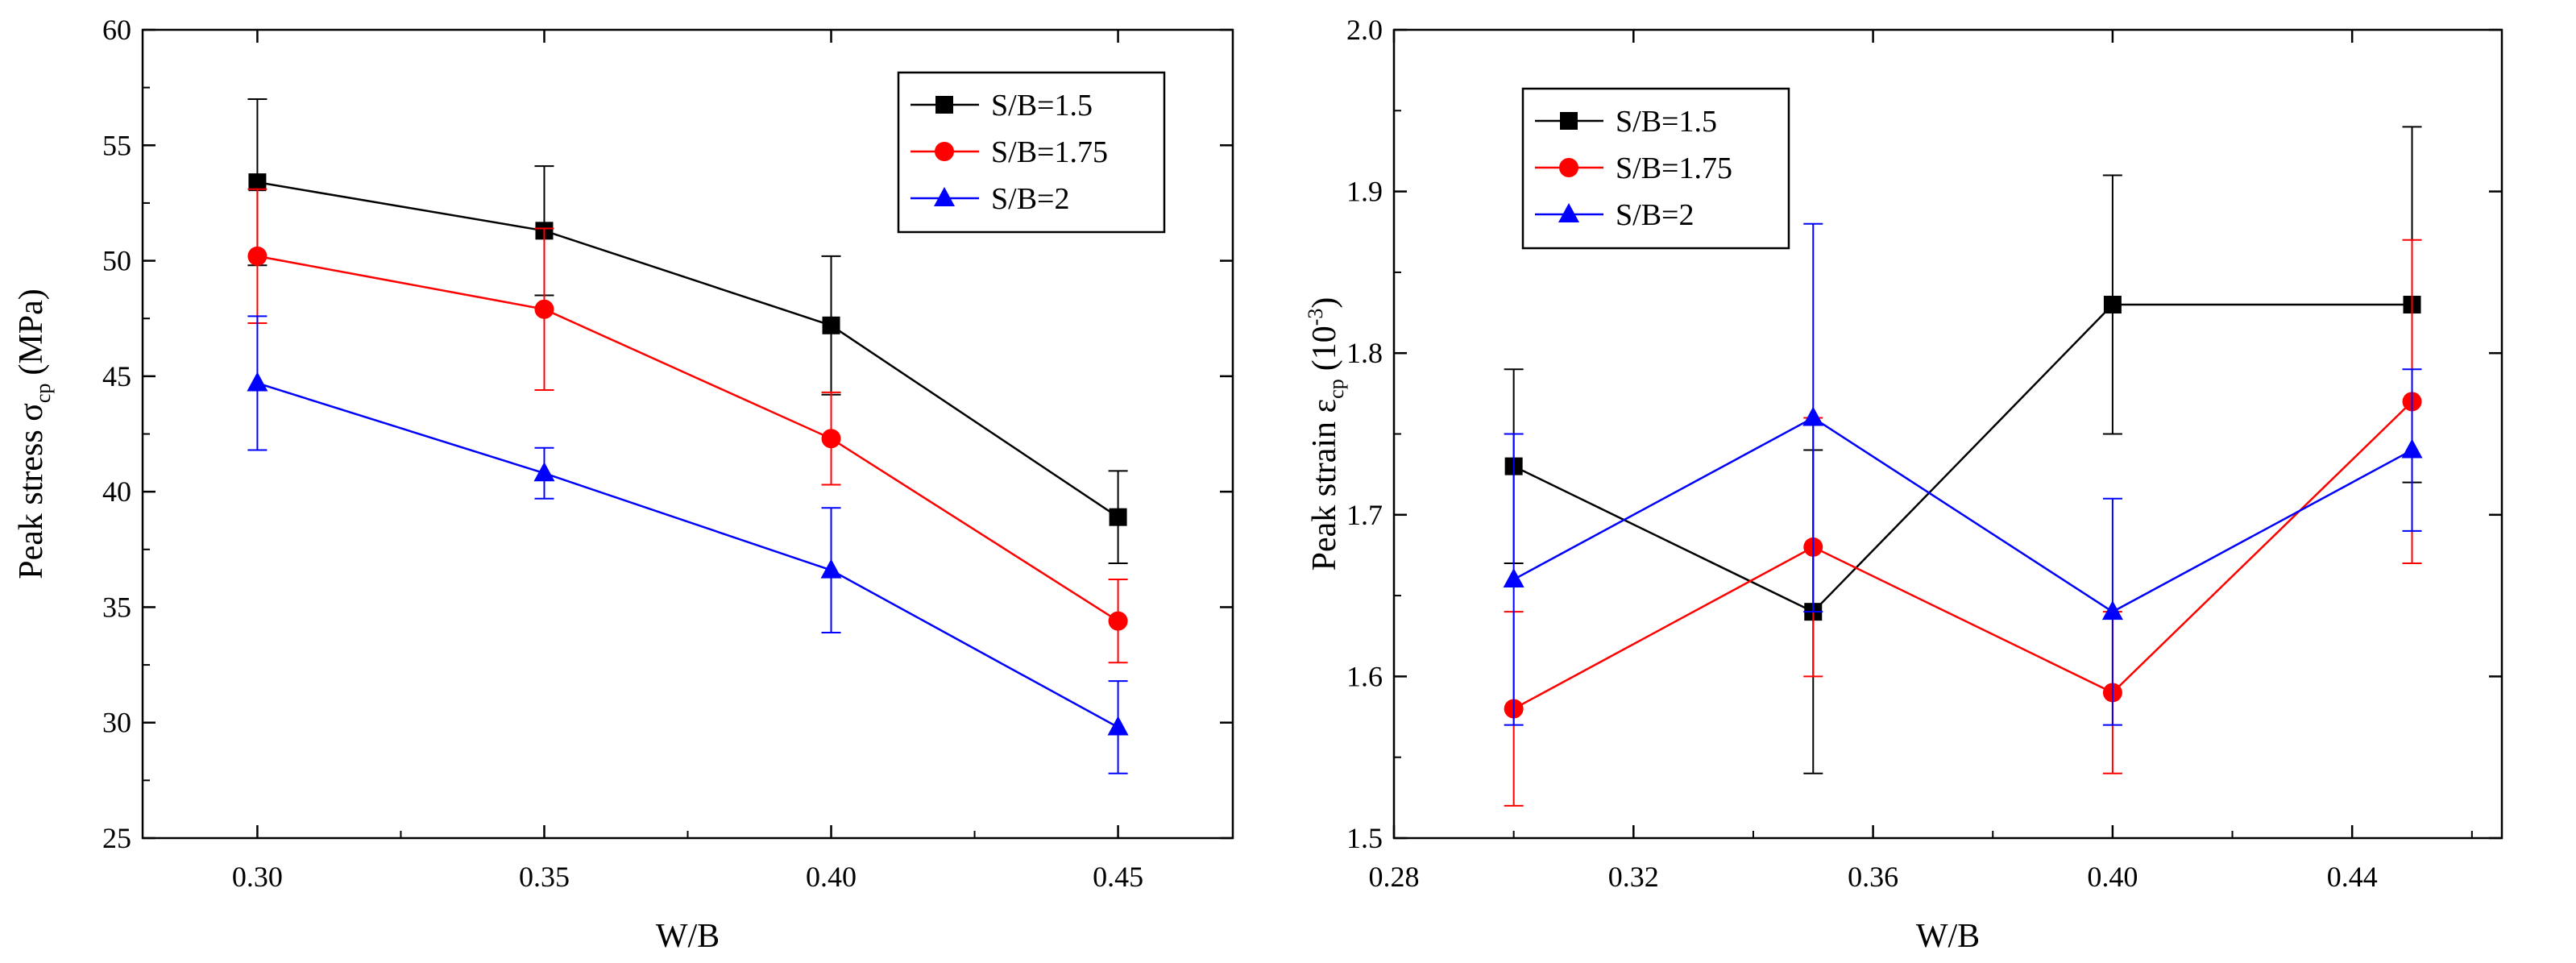 Image resolution: width=2576 pixels, height=963 pixels. What do you see at coordinates (1324, 303) in the screenshot?
I see `y-axis-label-close: )` at bounding box center [1324, 303].